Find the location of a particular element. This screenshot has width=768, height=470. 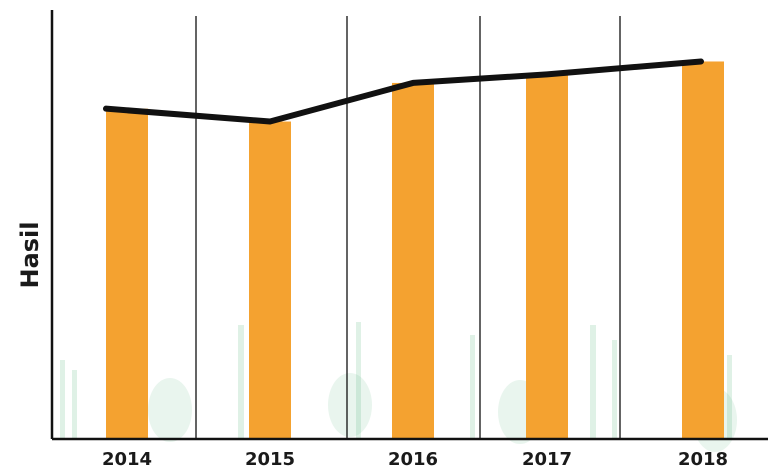

bar-2016 is located at coordinates (413, 261).